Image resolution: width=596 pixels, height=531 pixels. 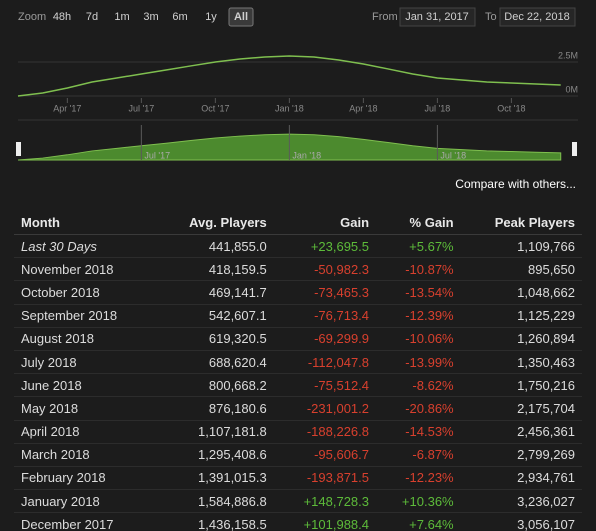 What do you see at coordinates (521, 521) in the screenshot?
I see `cell: 3,056,107` at bounding box center [521, 521].